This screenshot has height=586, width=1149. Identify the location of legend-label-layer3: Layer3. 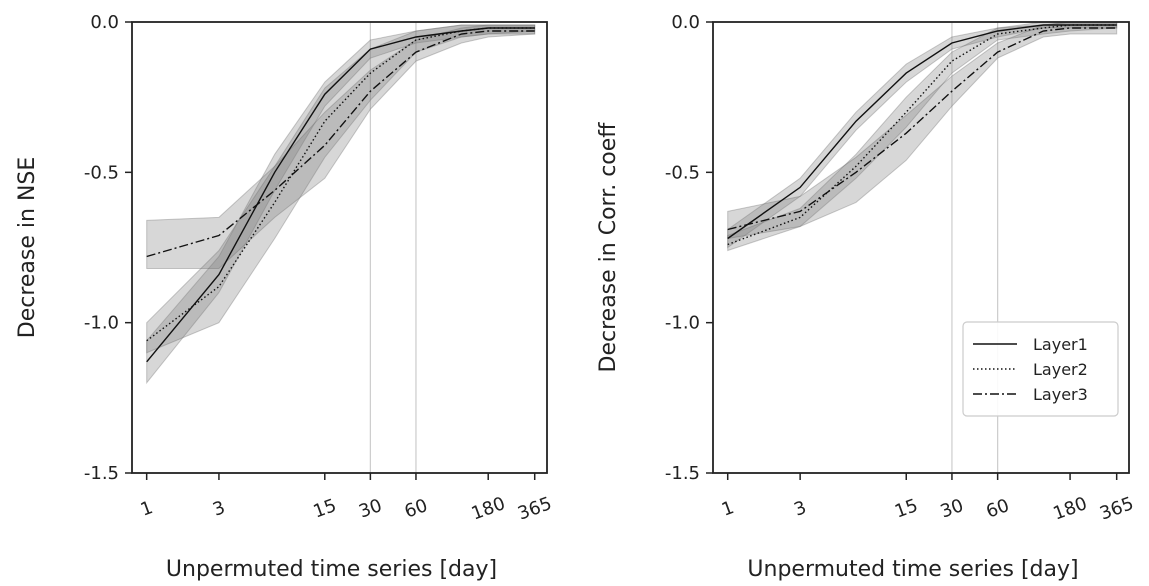
(1060, 394).